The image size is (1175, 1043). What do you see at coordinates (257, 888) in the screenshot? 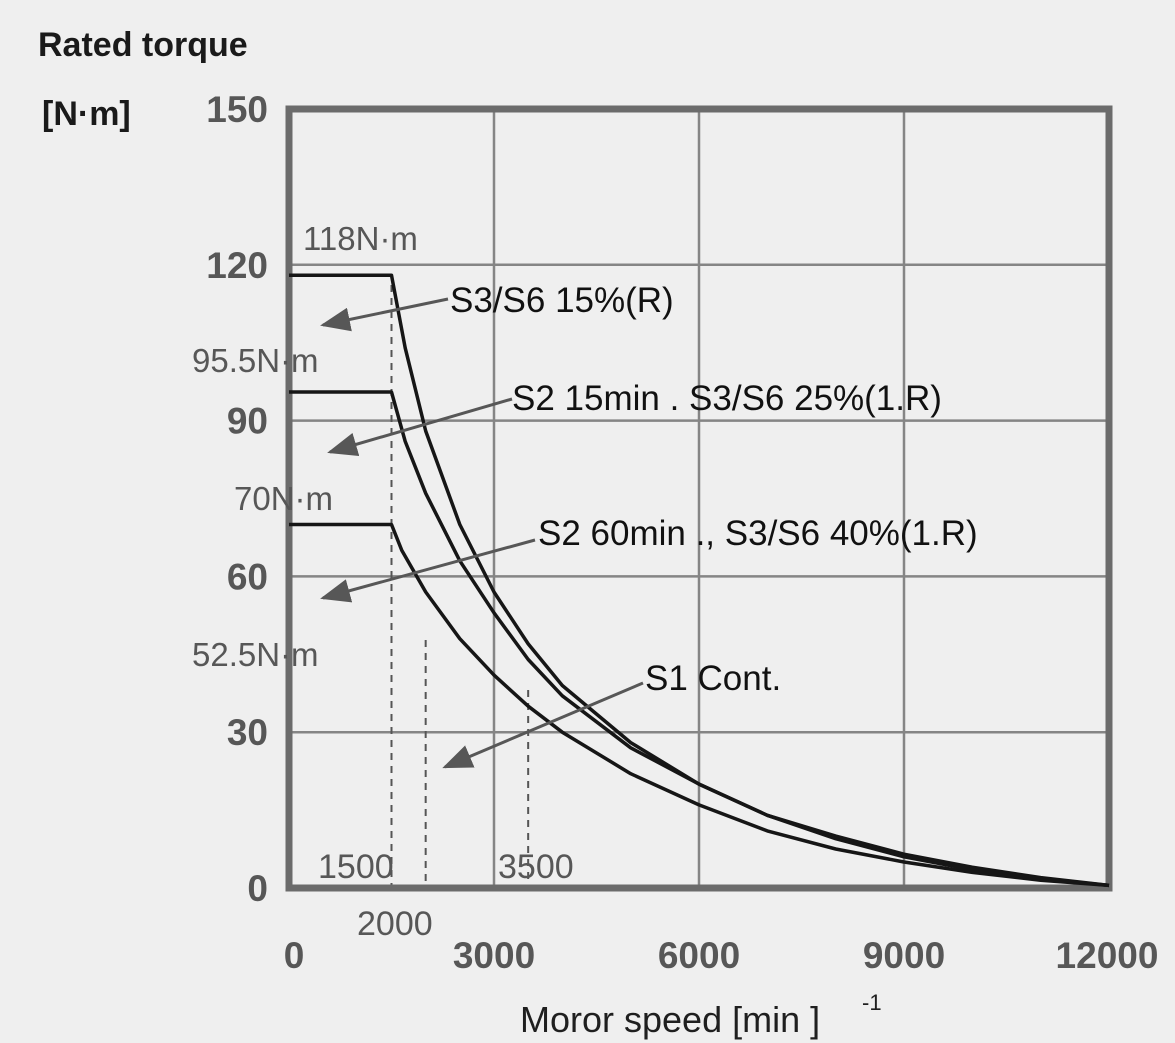
I see `y-tick-label-0: 0` at bounding box center [257, 888].